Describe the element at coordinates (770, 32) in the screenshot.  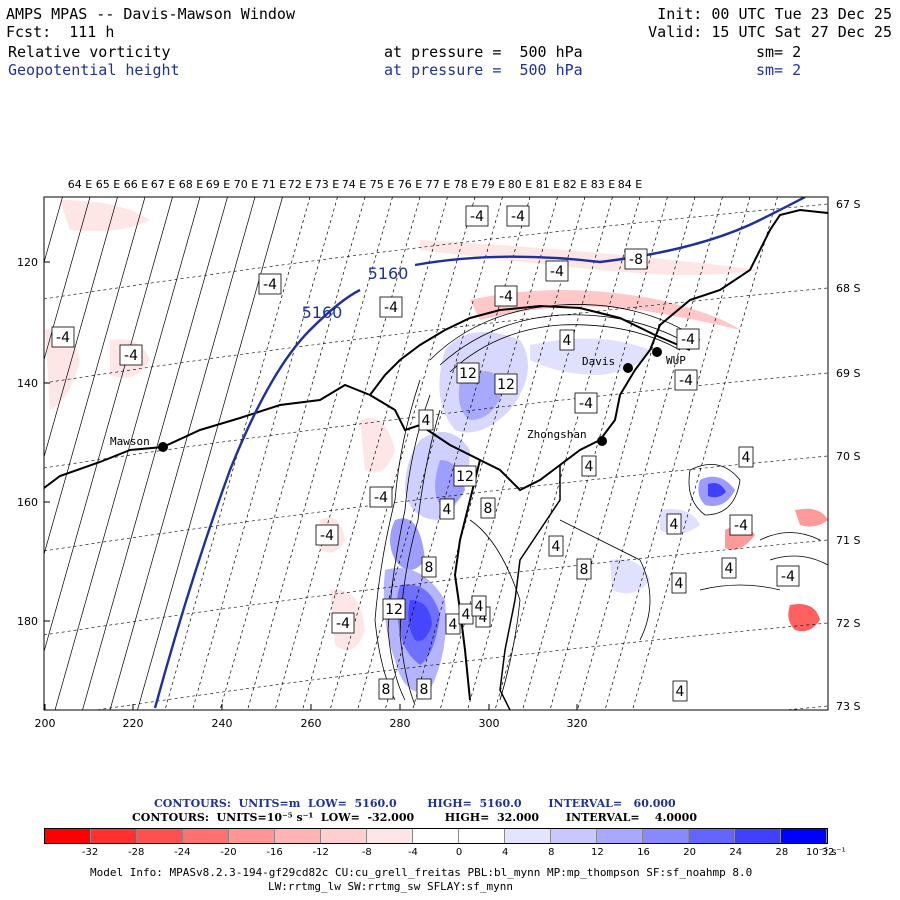
I see `valid-time: Valid: 15 UTC Sat 27 Dec 25` at that location.